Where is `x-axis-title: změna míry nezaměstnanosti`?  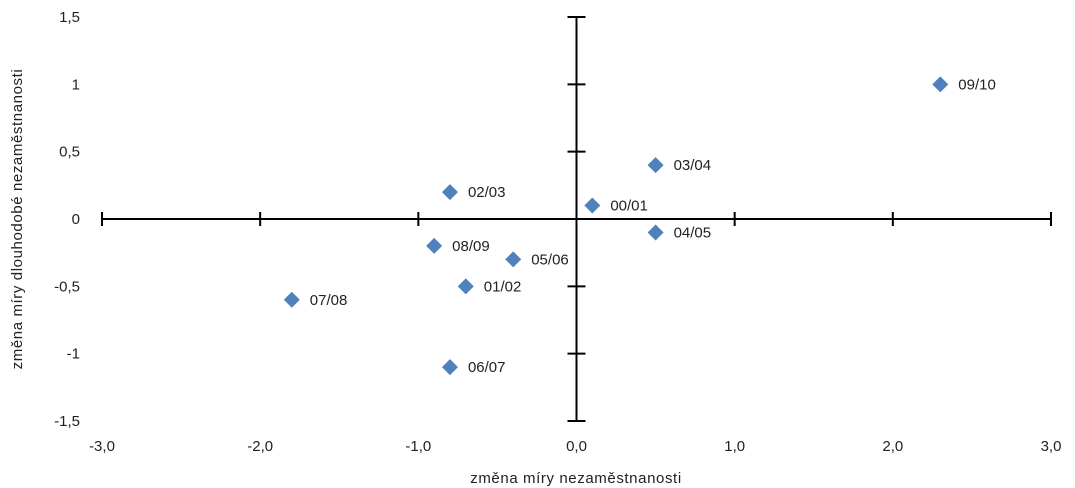
x-axis-title: změna míry nezaměstnanosti is located at coordinates (576, 478).